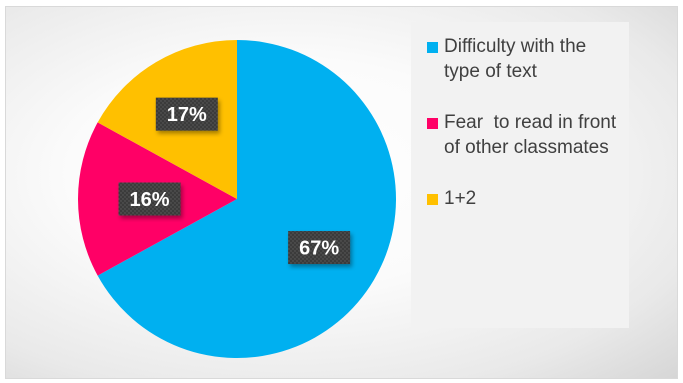 This screenshot has width=683, height=383. I want to click on legend-item-both: 1+2, so click(524, 198).